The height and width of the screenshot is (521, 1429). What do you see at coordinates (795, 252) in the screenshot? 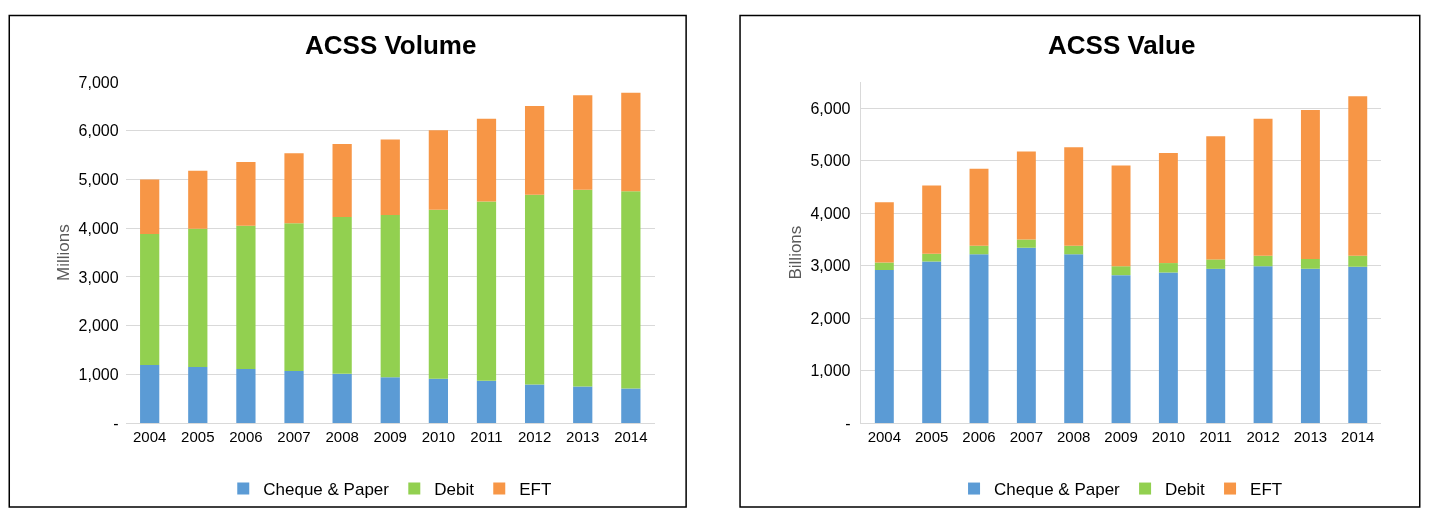
I see `y-axis-title: Billions` at bounding box center [795, 252].